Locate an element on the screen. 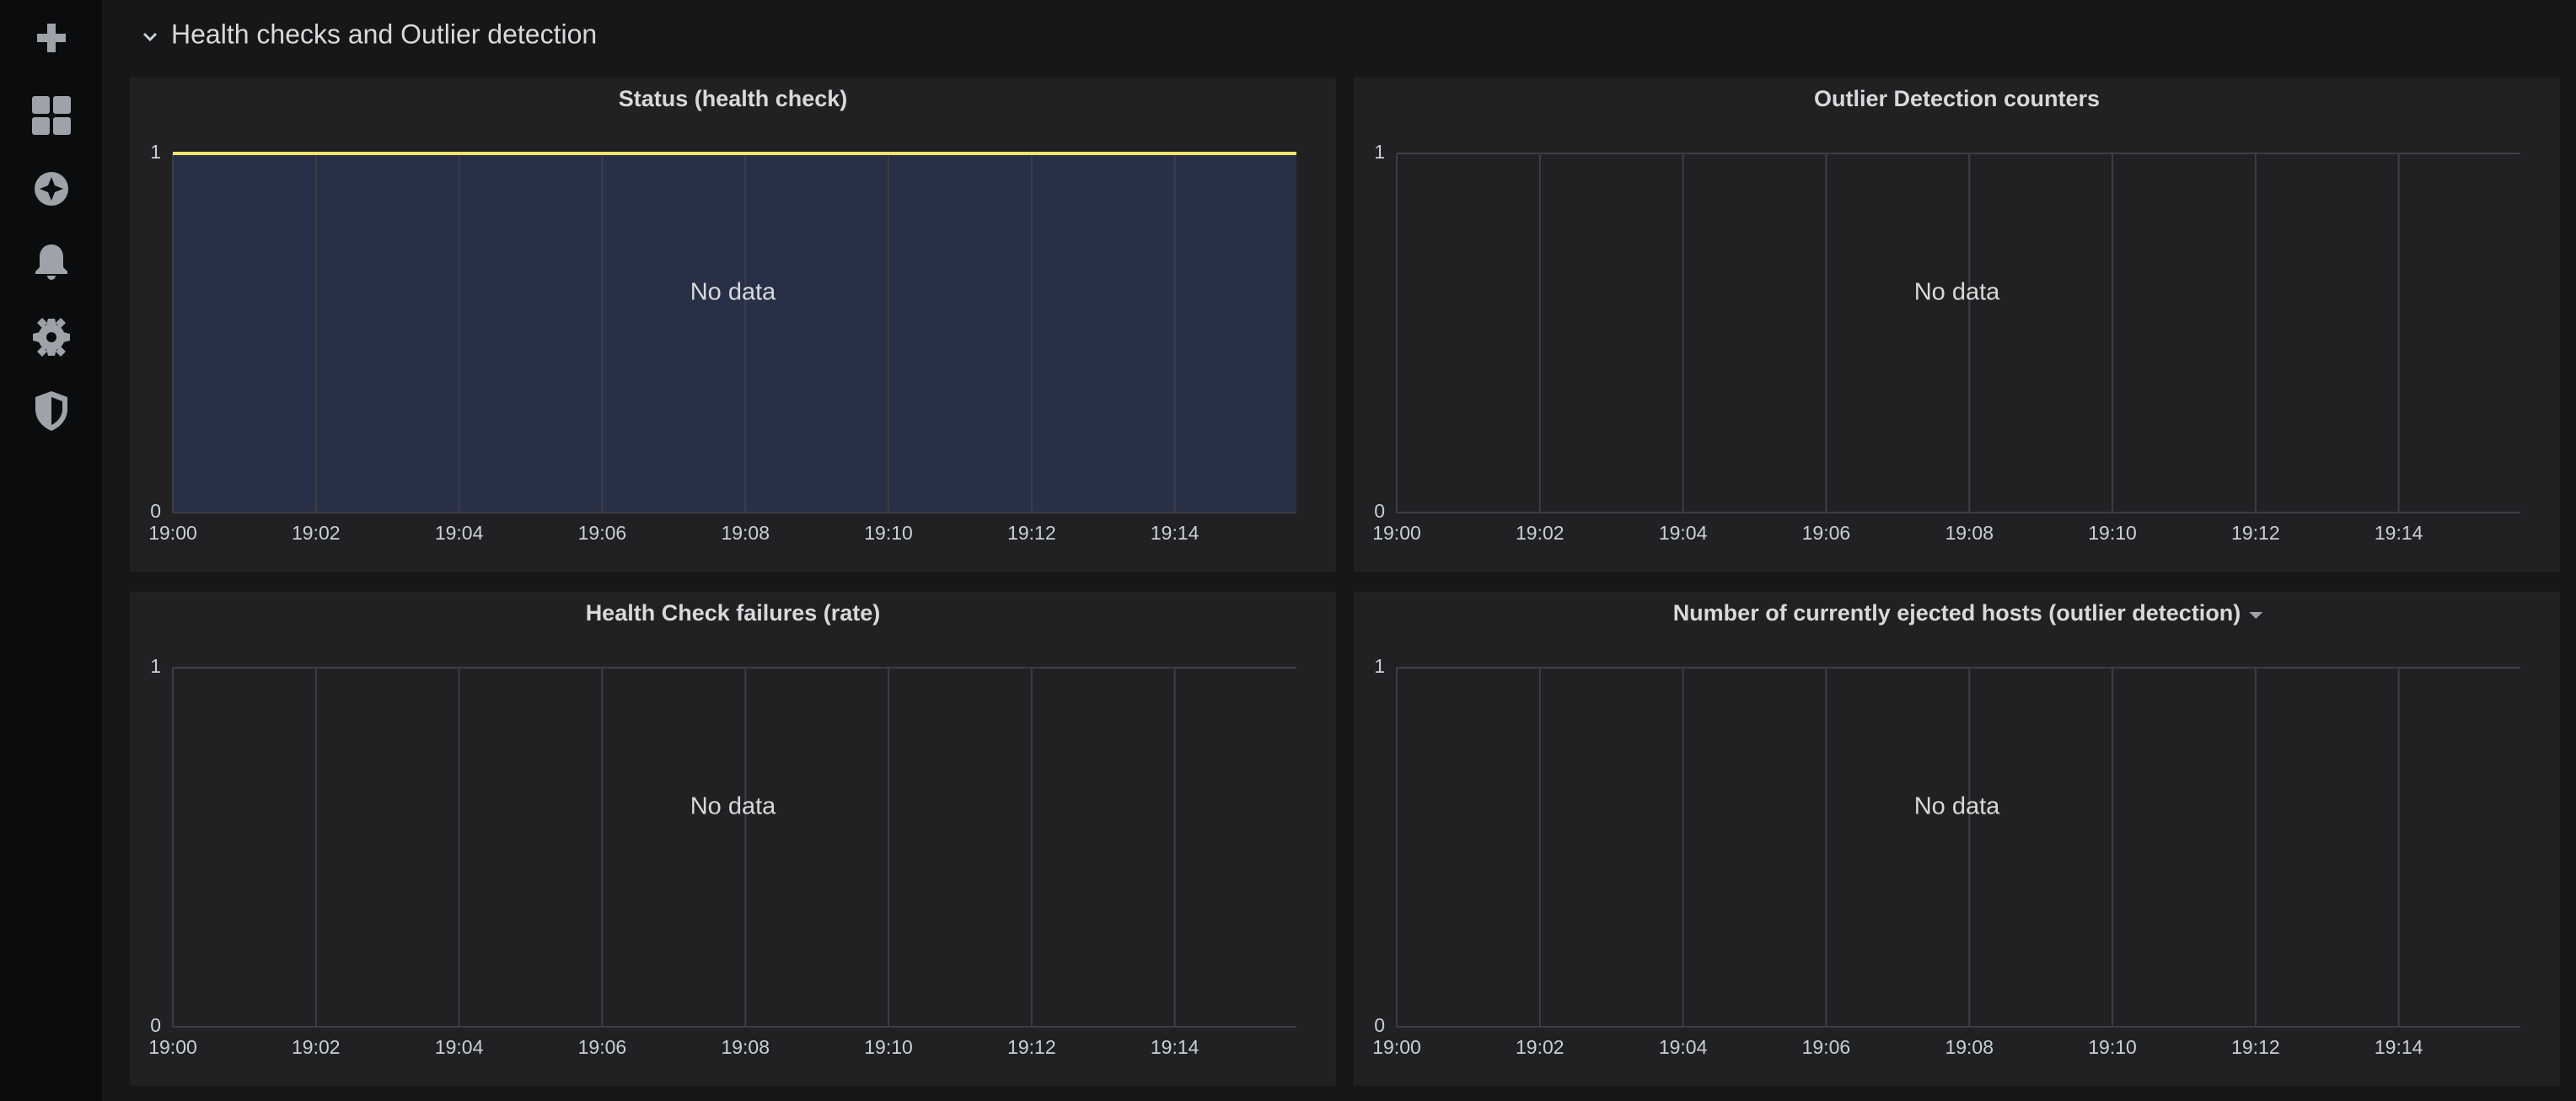  panel-title: Status (health check) is located at coordinates (733, 99).